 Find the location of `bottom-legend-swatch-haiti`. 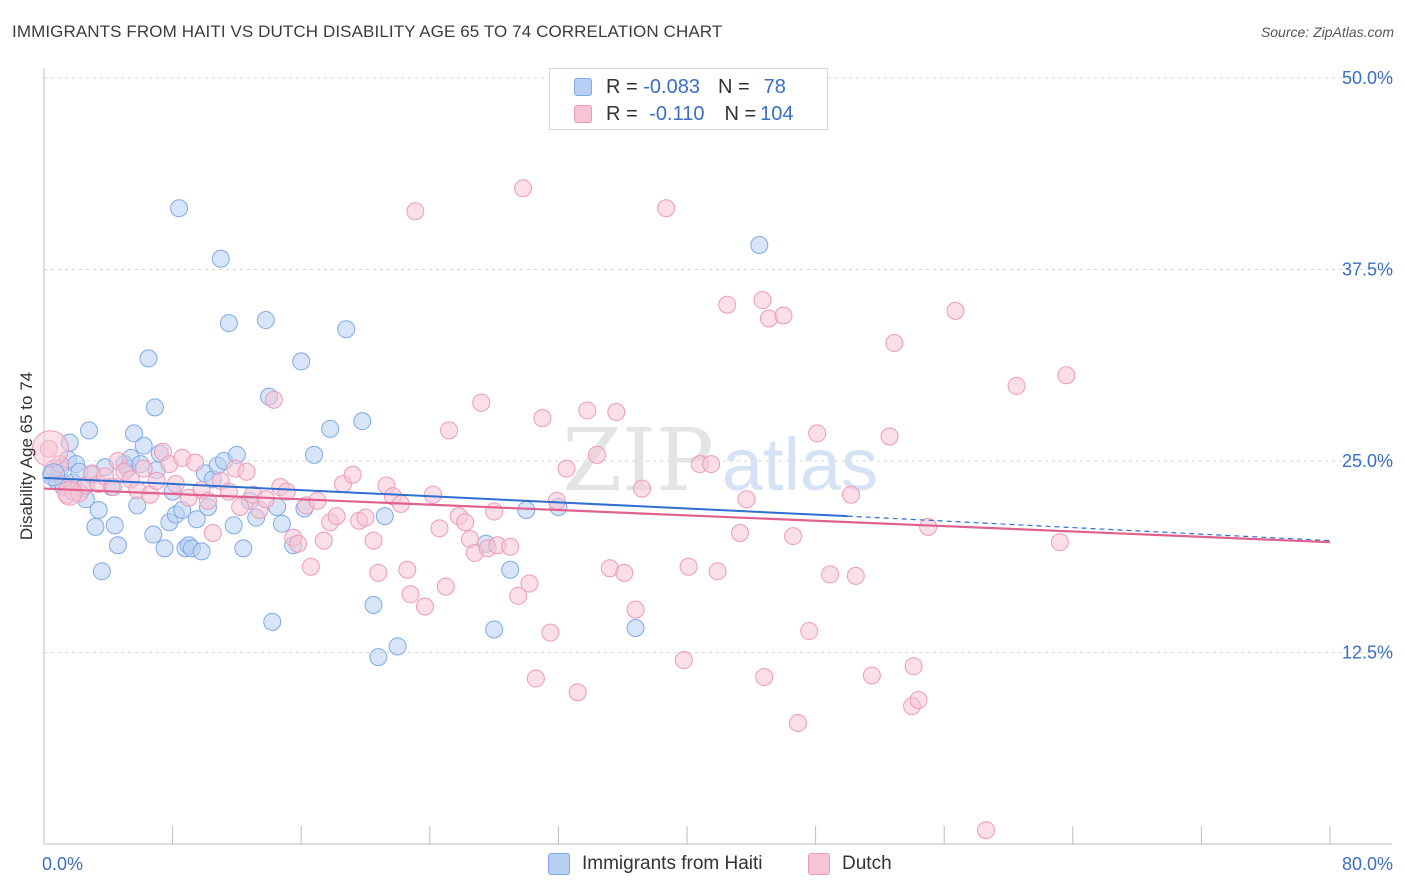

bottom-legend-swatch-haiti is located at coordinates (559, 864).